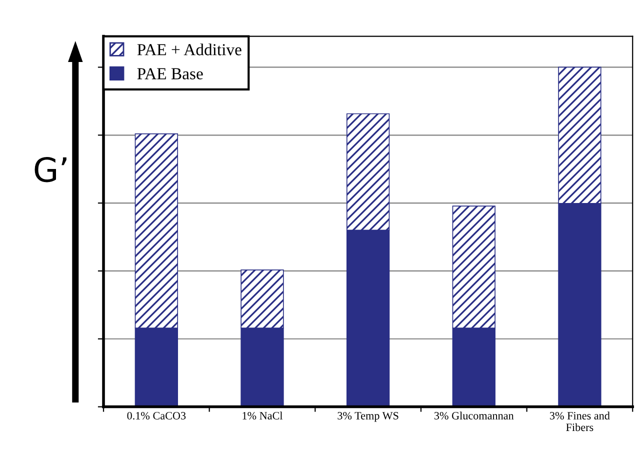 The image size is (639, 454). I want to click on x-tick-label: 3% Temp WS, so click(368, 417).